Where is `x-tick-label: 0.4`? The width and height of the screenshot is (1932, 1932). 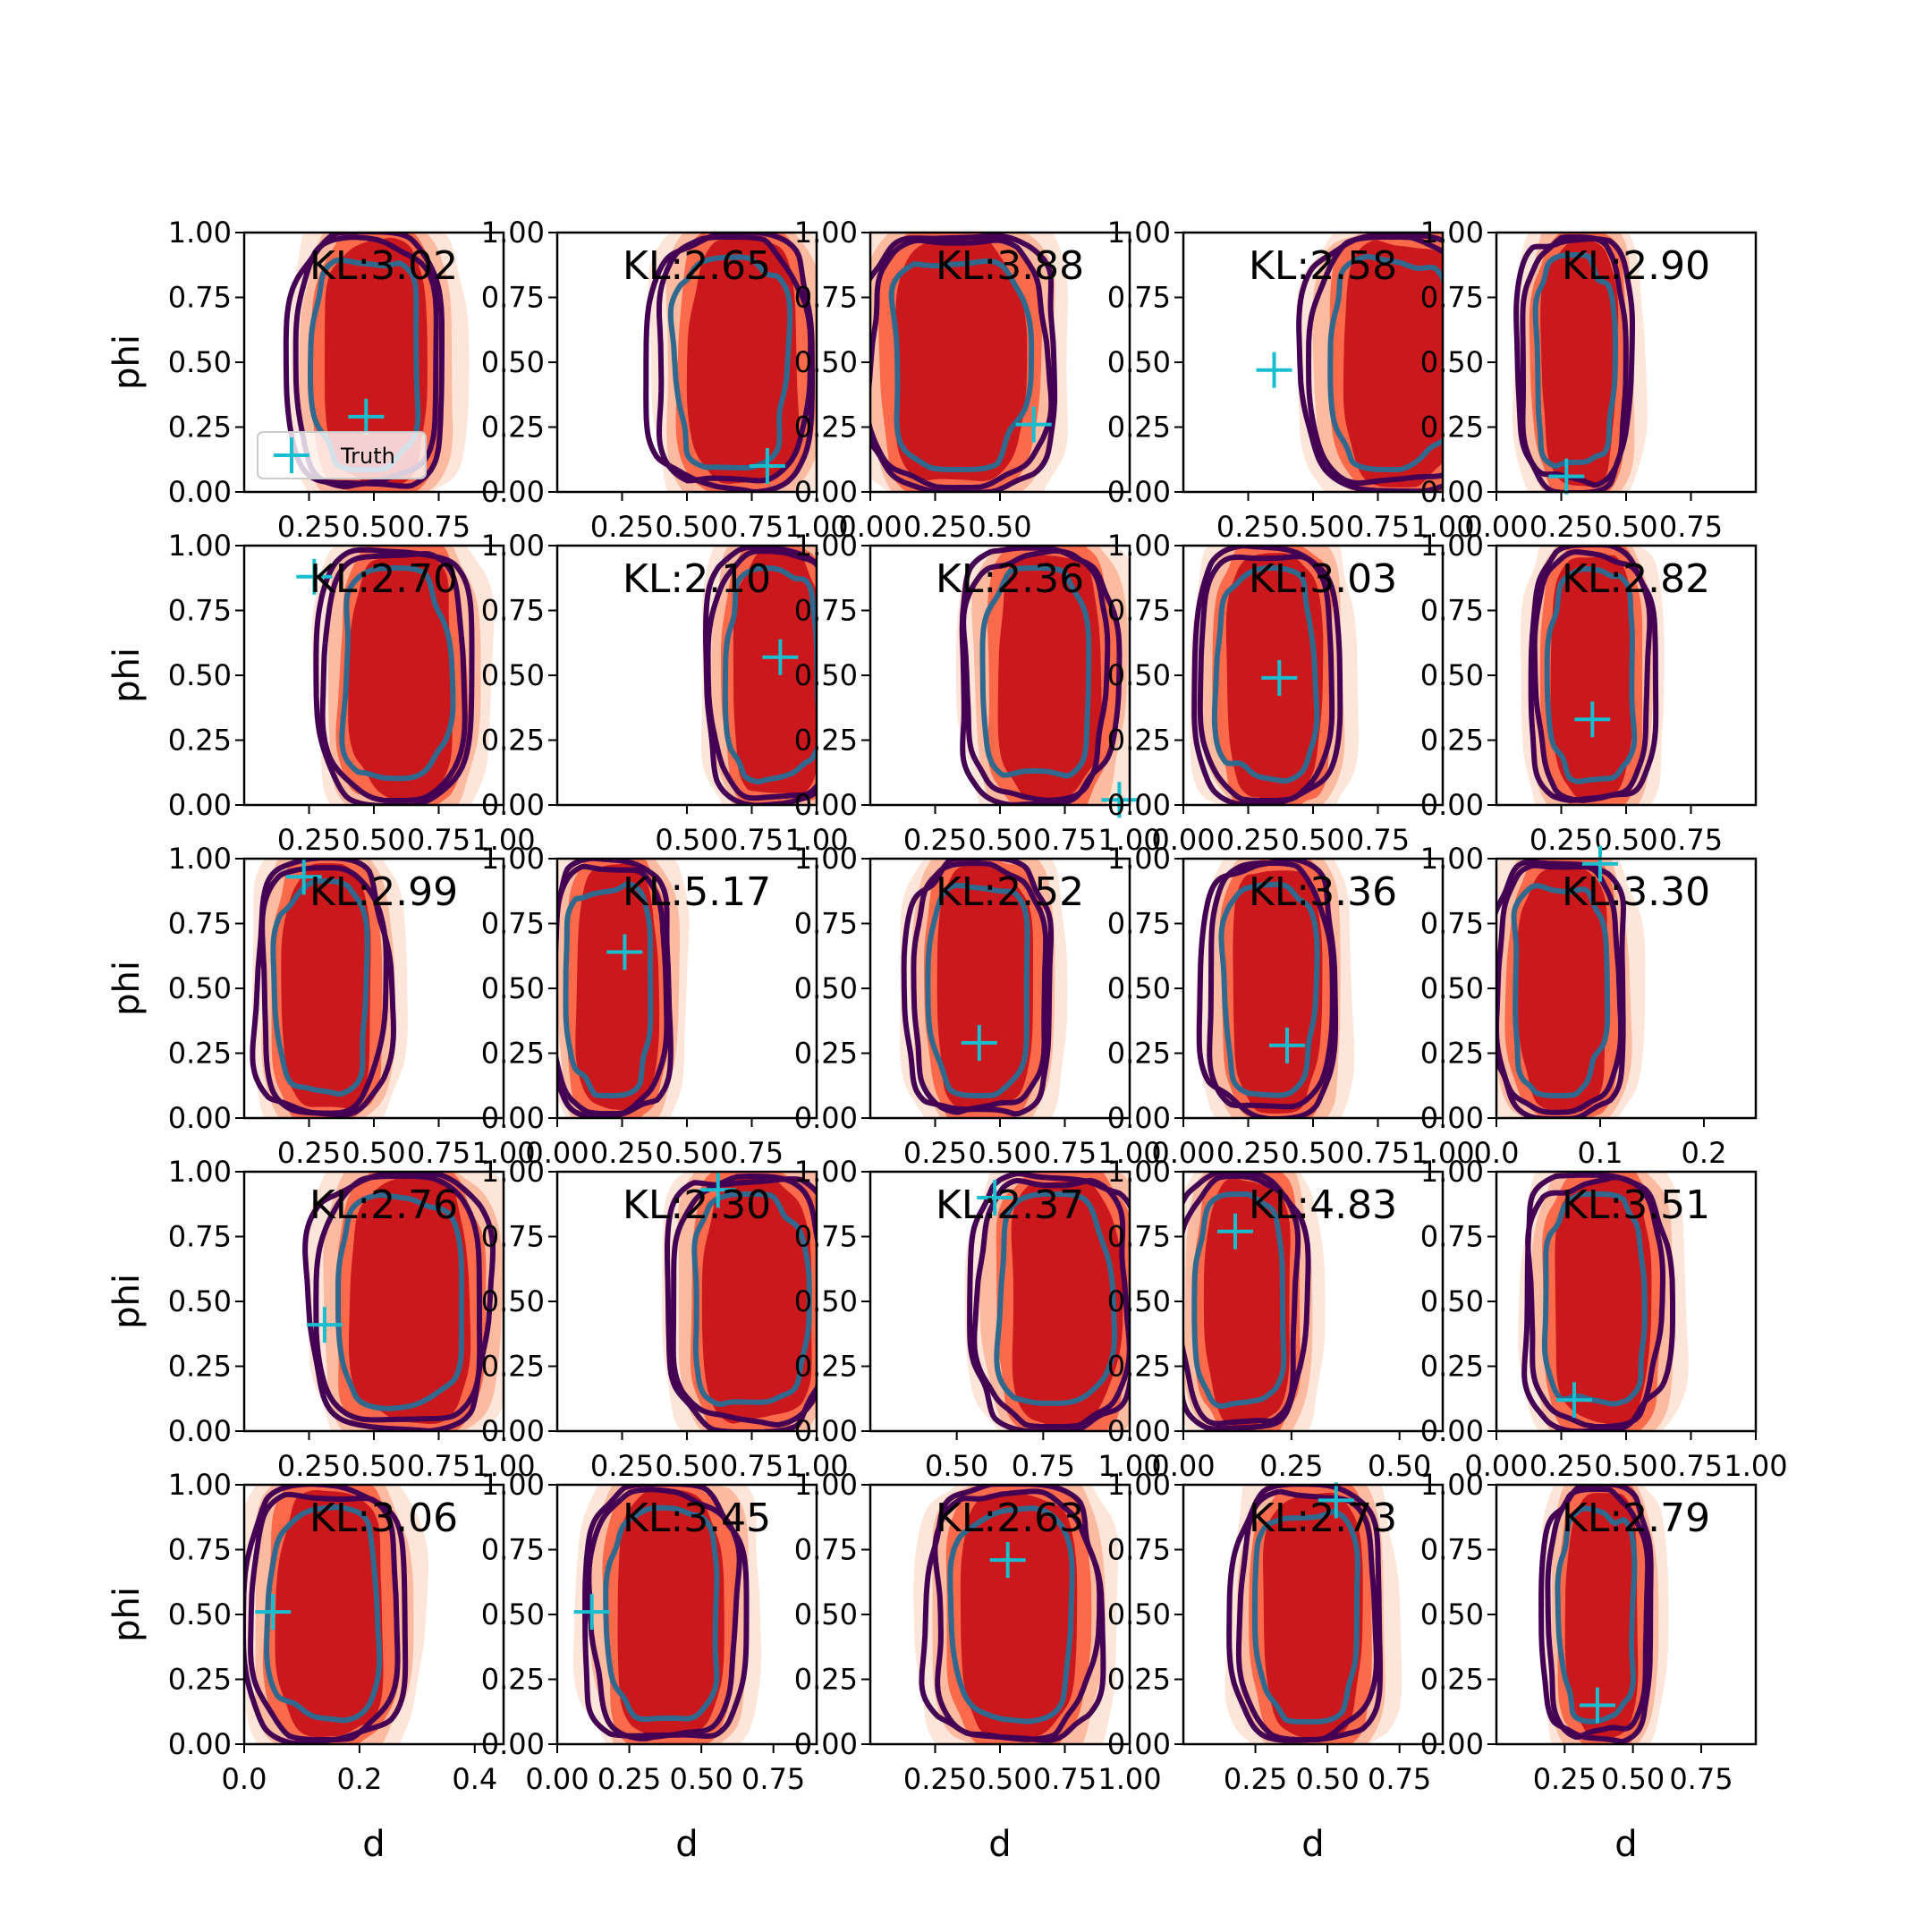
x-tick-label: 0.4 is located at coordinates (474, 1779).